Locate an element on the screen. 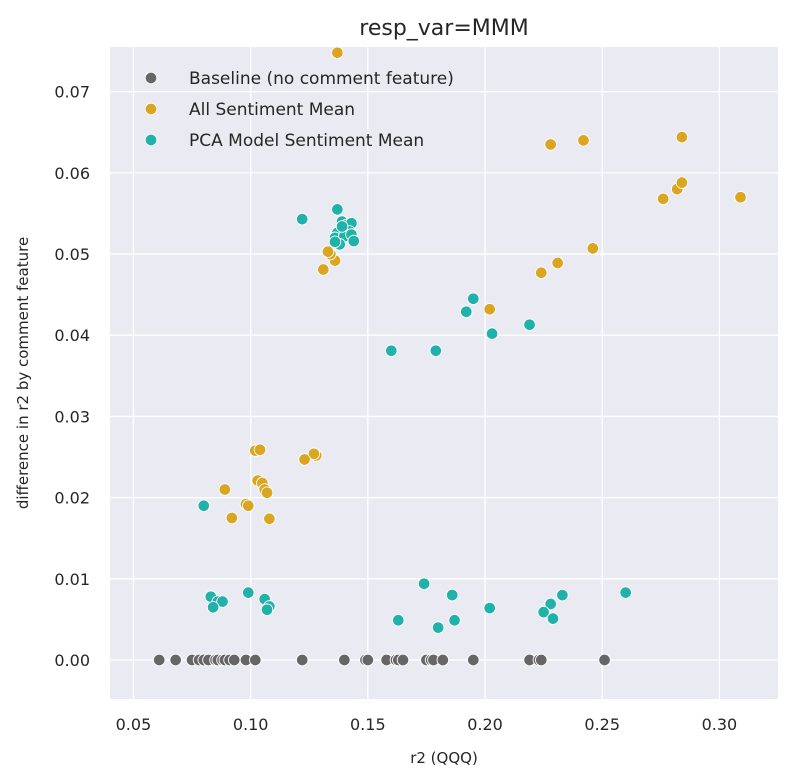  x-tick-labels: 0.05 0.10 0.15 0.20 0.25 0.30 is located at coordinates (427, 724).